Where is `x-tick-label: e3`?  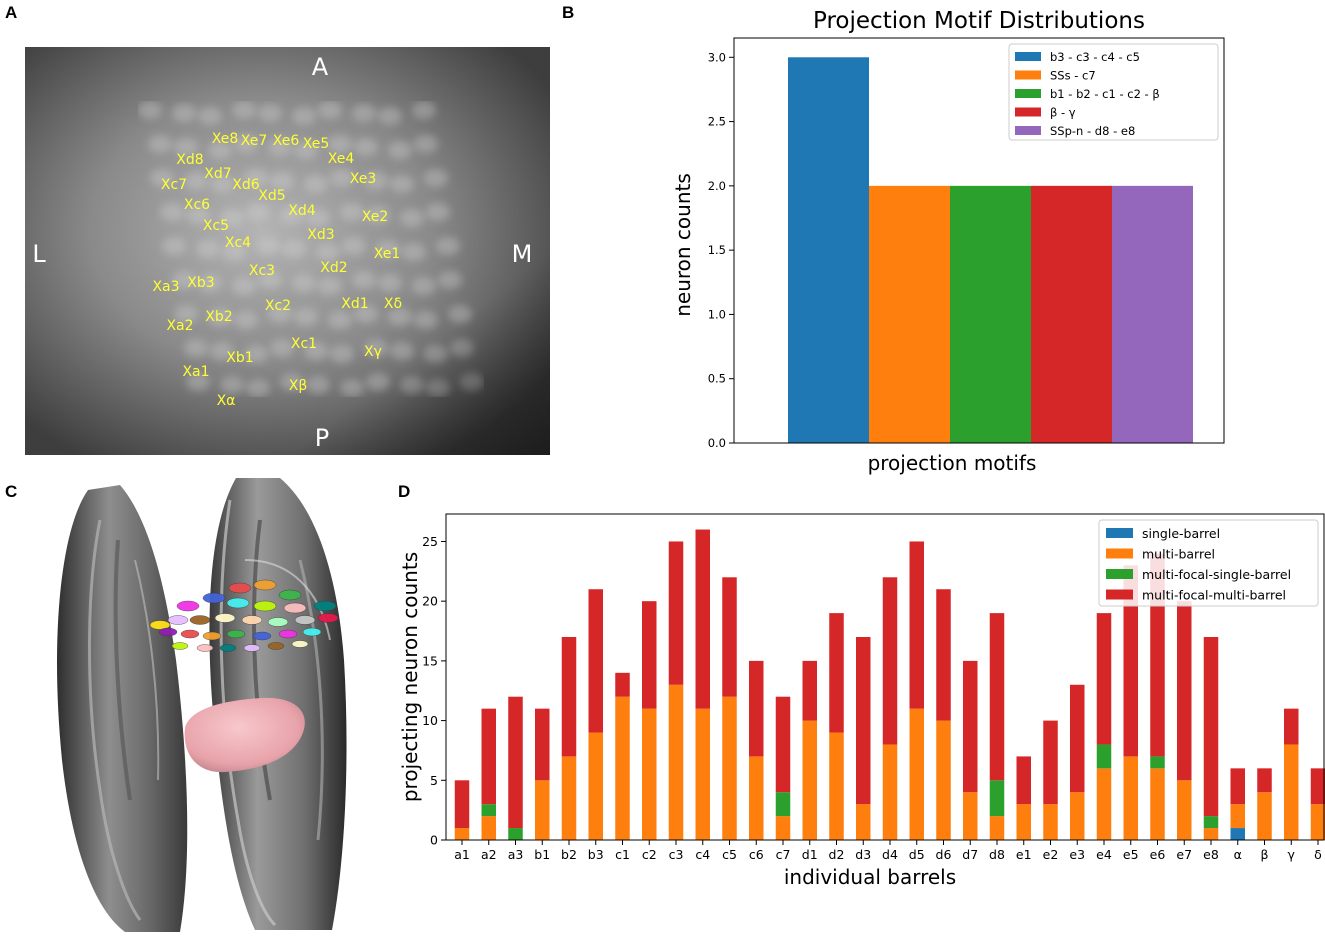 x-tick-label: e3 is located at coordinates (1077, 854).